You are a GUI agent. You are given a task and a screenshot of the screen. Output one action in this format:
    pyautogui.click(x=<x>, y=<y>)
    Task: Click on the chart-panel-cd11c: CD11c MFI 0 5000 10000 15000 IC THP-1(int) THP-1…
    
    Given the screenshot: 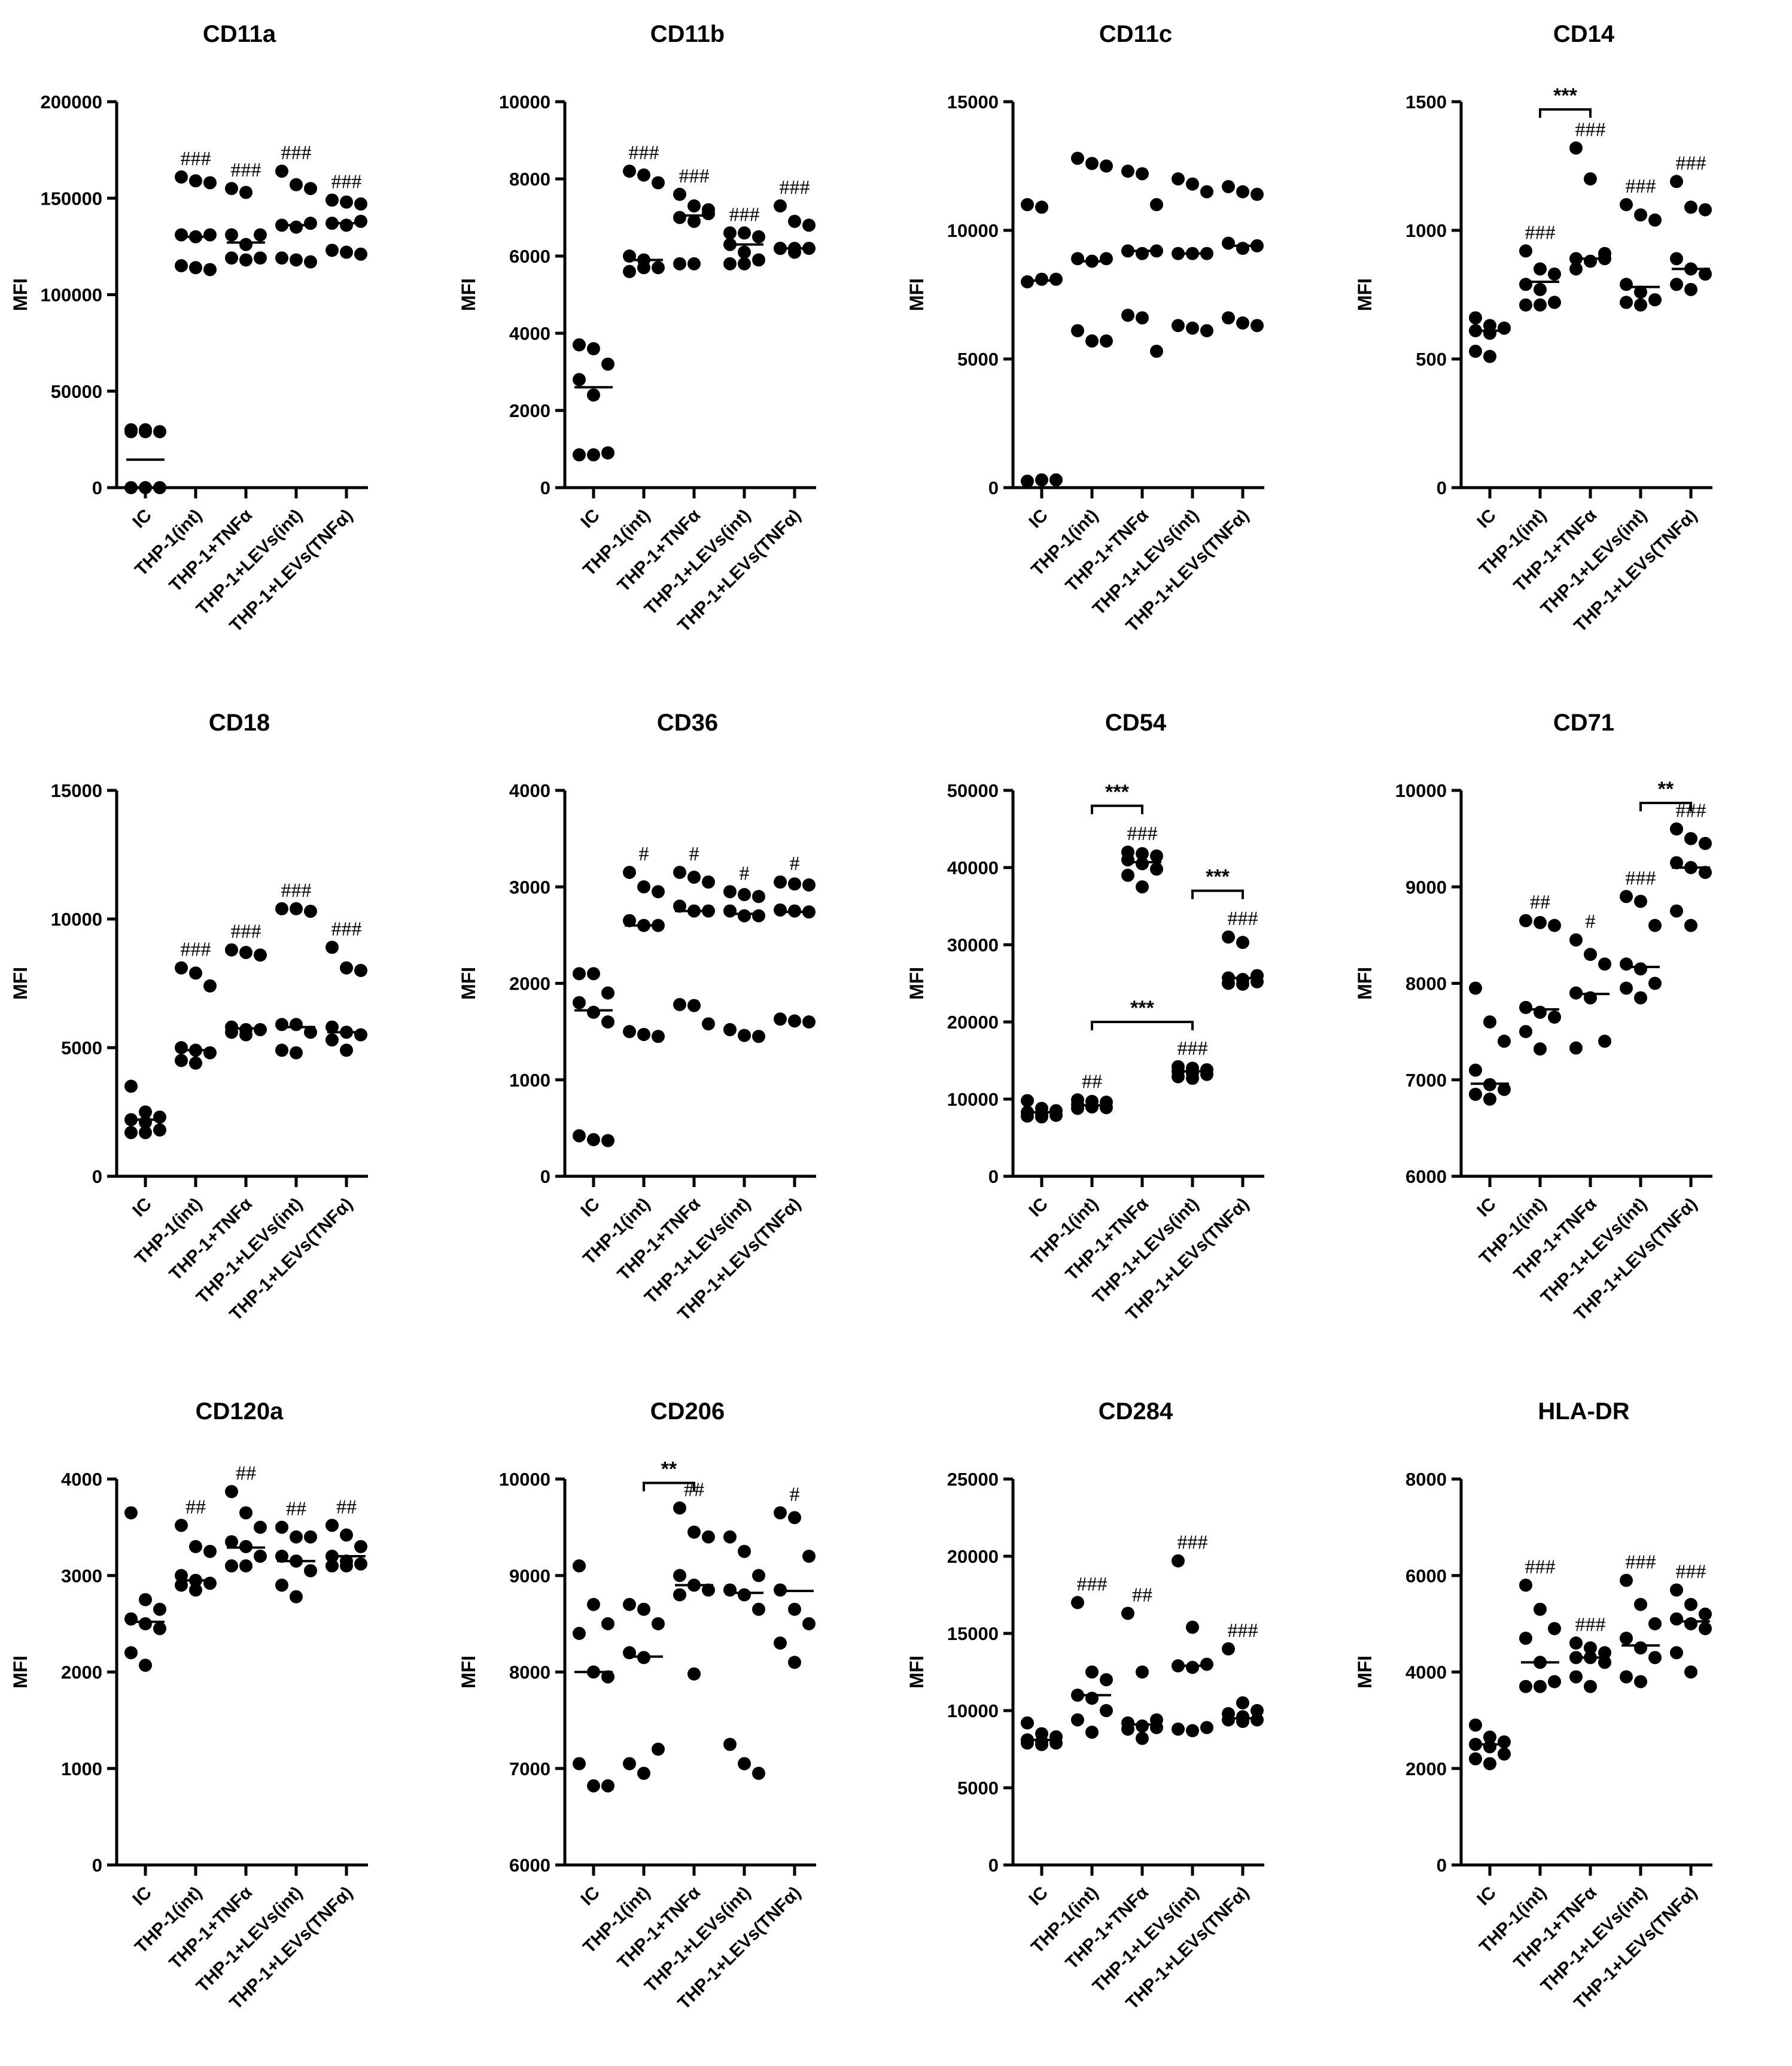 What is the action you would take?
    pyautogui.click(x=1120, y=344)
    